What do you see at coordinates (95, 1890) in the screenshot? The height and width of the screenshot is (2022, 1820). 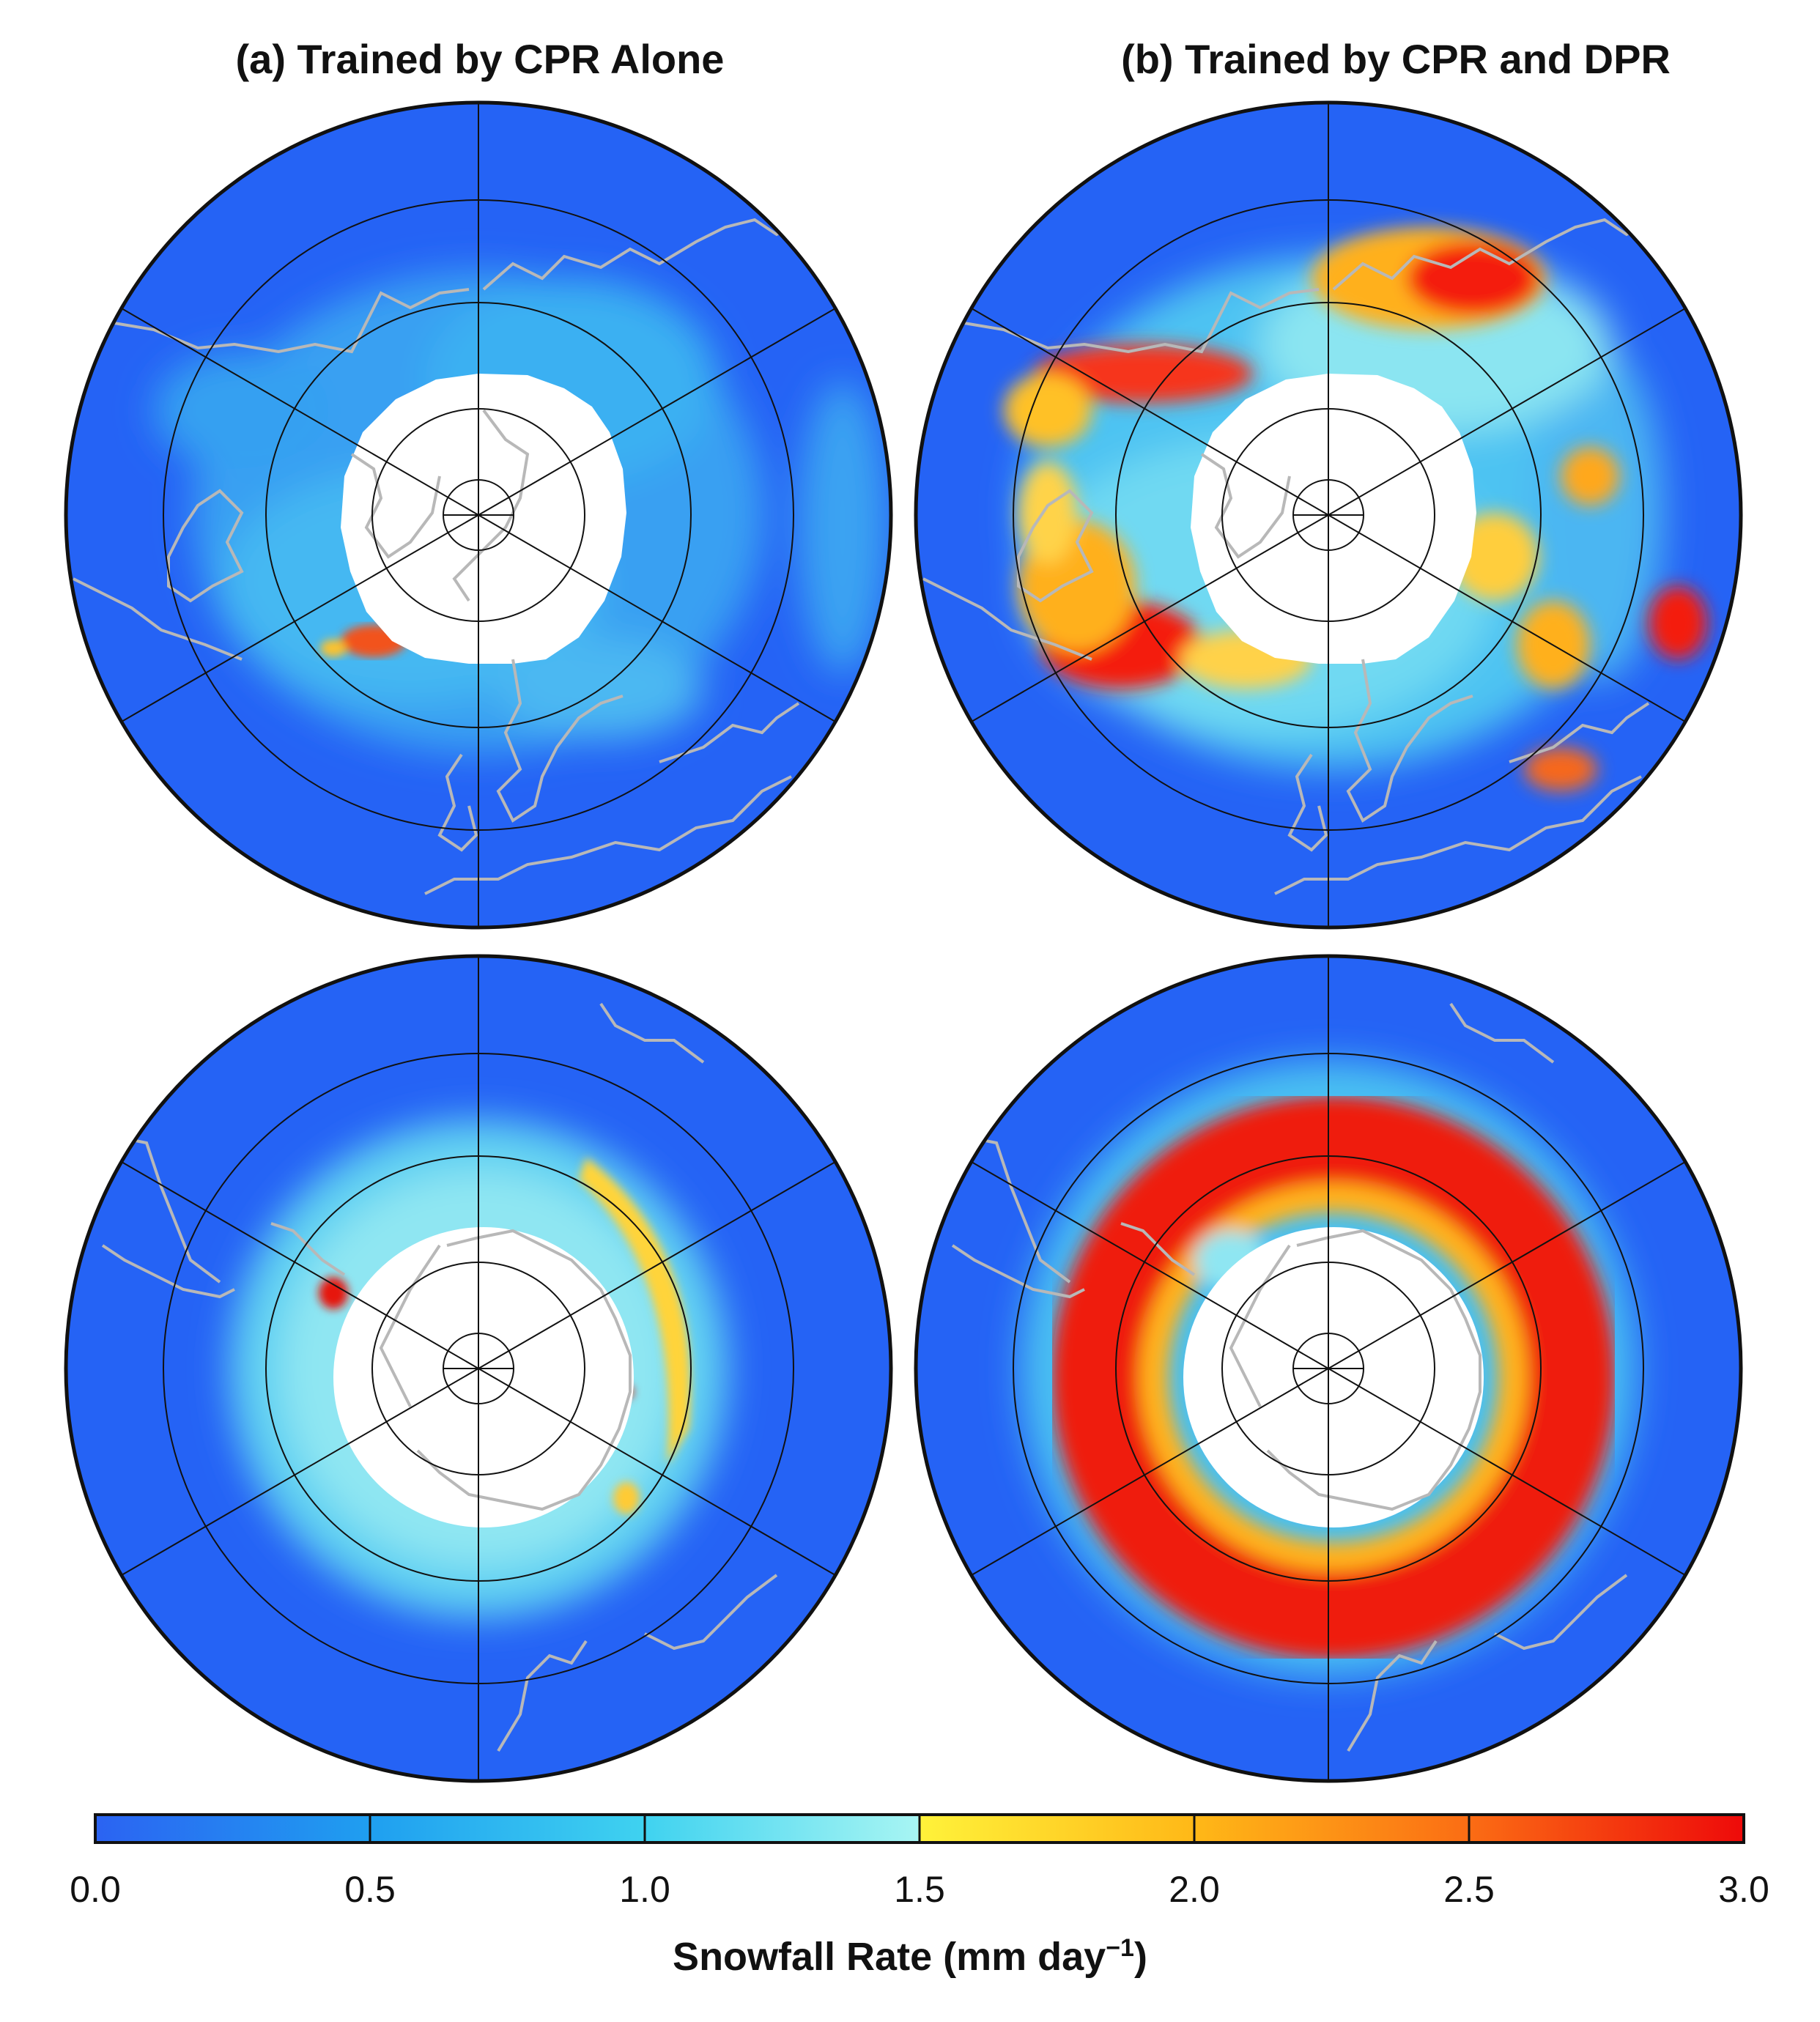 I see `colorbar-tick-label: 0.0` at bounding box center [95, 1890].